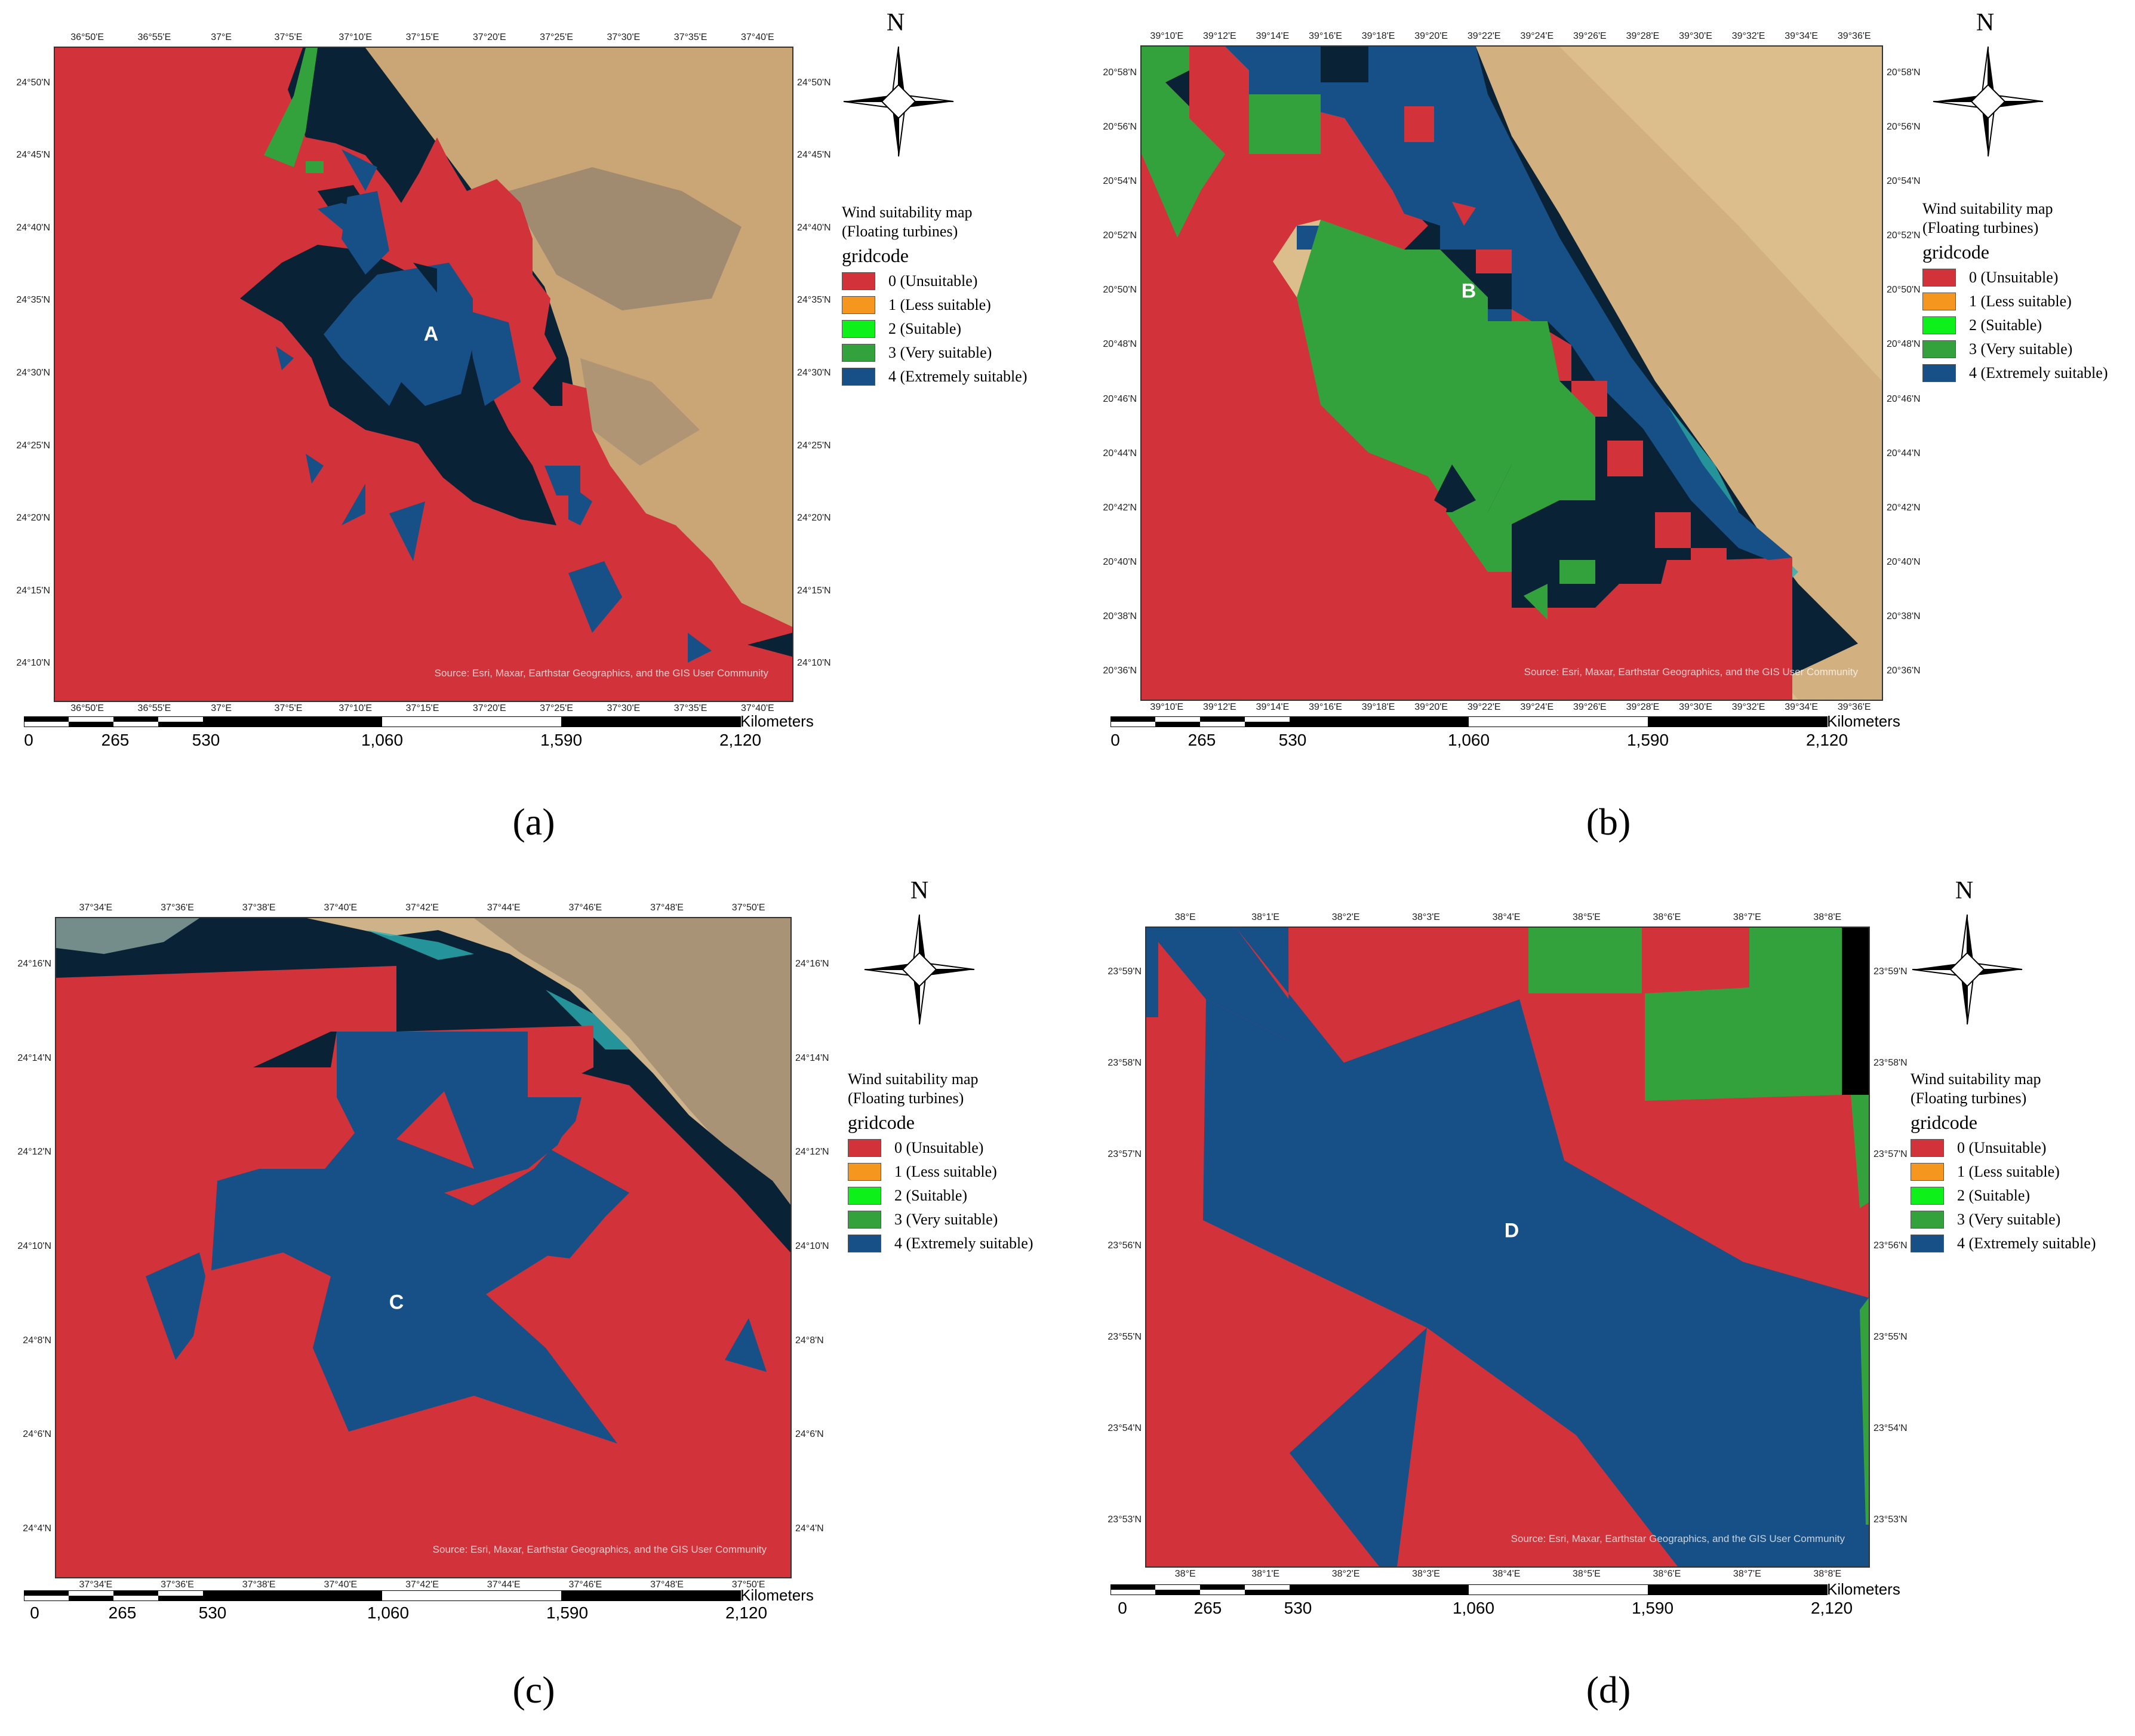 The image size is (2135, 1736). Describe the element at coordinates (1904, 290) in the screenshot. I see `latitude-label: 20°50'N` at that location.